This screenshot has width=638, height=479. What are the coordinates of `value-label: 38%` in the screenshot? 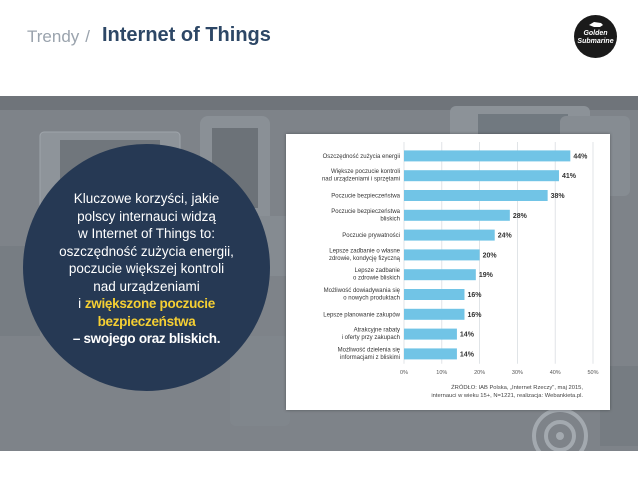 It's located at (558, 196).